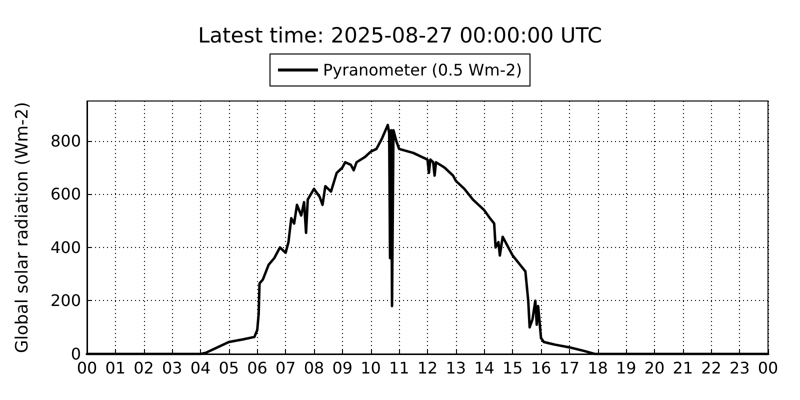 Image resolution: width=800 pixels, height=400 pixels. I want to click on y-tick-label: 800, so click(65, 140).